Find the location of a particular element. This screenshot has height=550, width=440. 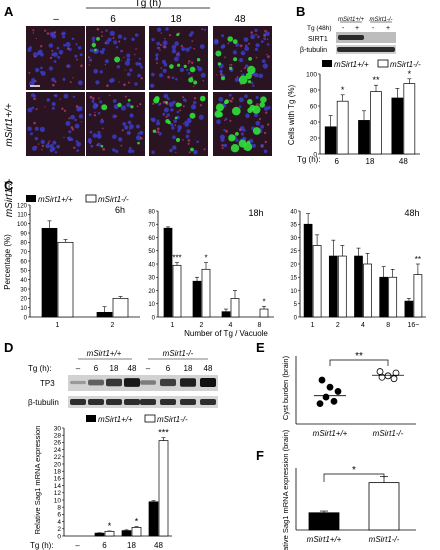

chart-e-ylabel: Cyst burden (brain) is located at coordinates (285, 387).